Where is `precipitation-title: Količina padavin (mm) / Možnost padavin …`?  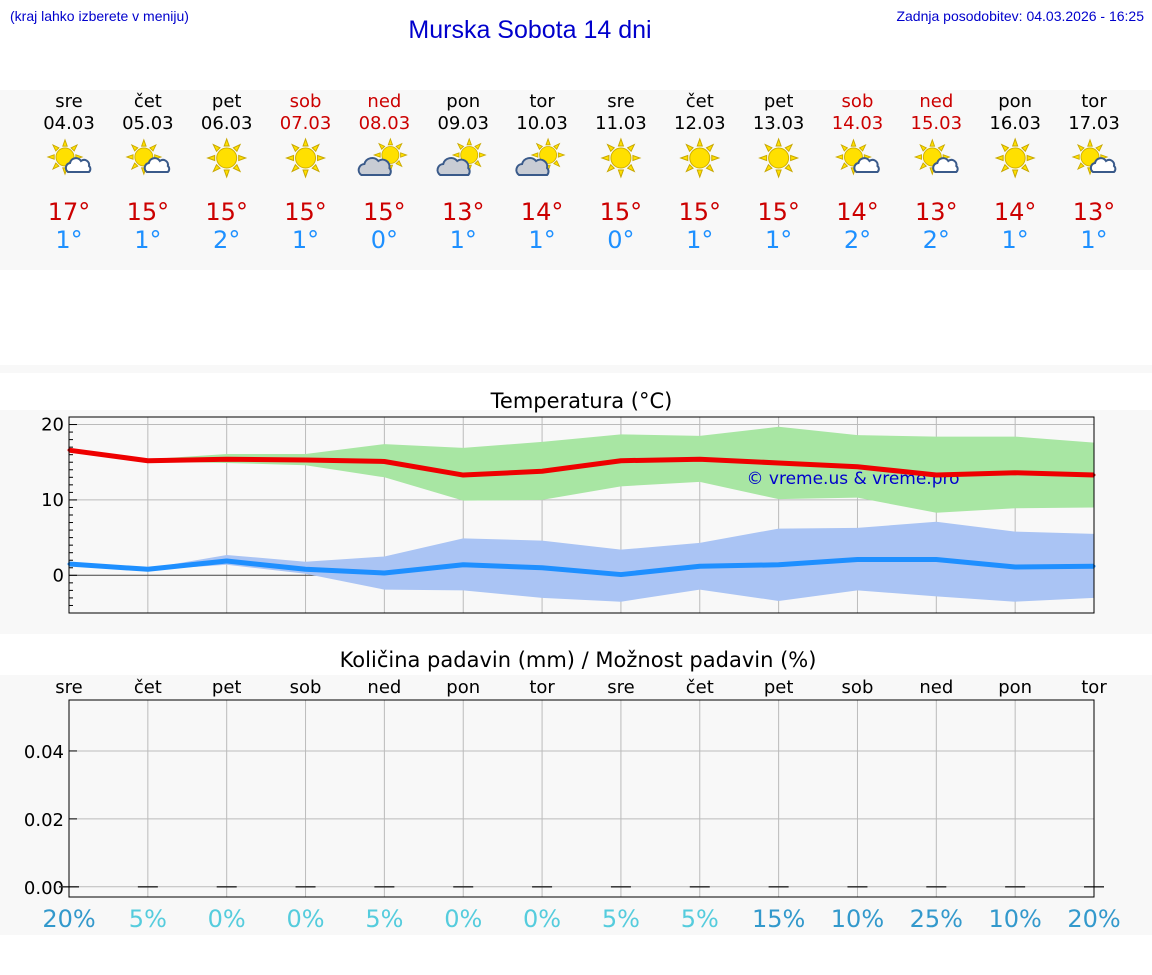 precipitation-title: Količina padavin (mm) / Možnost padavin … is located at coordinates (578, 660).